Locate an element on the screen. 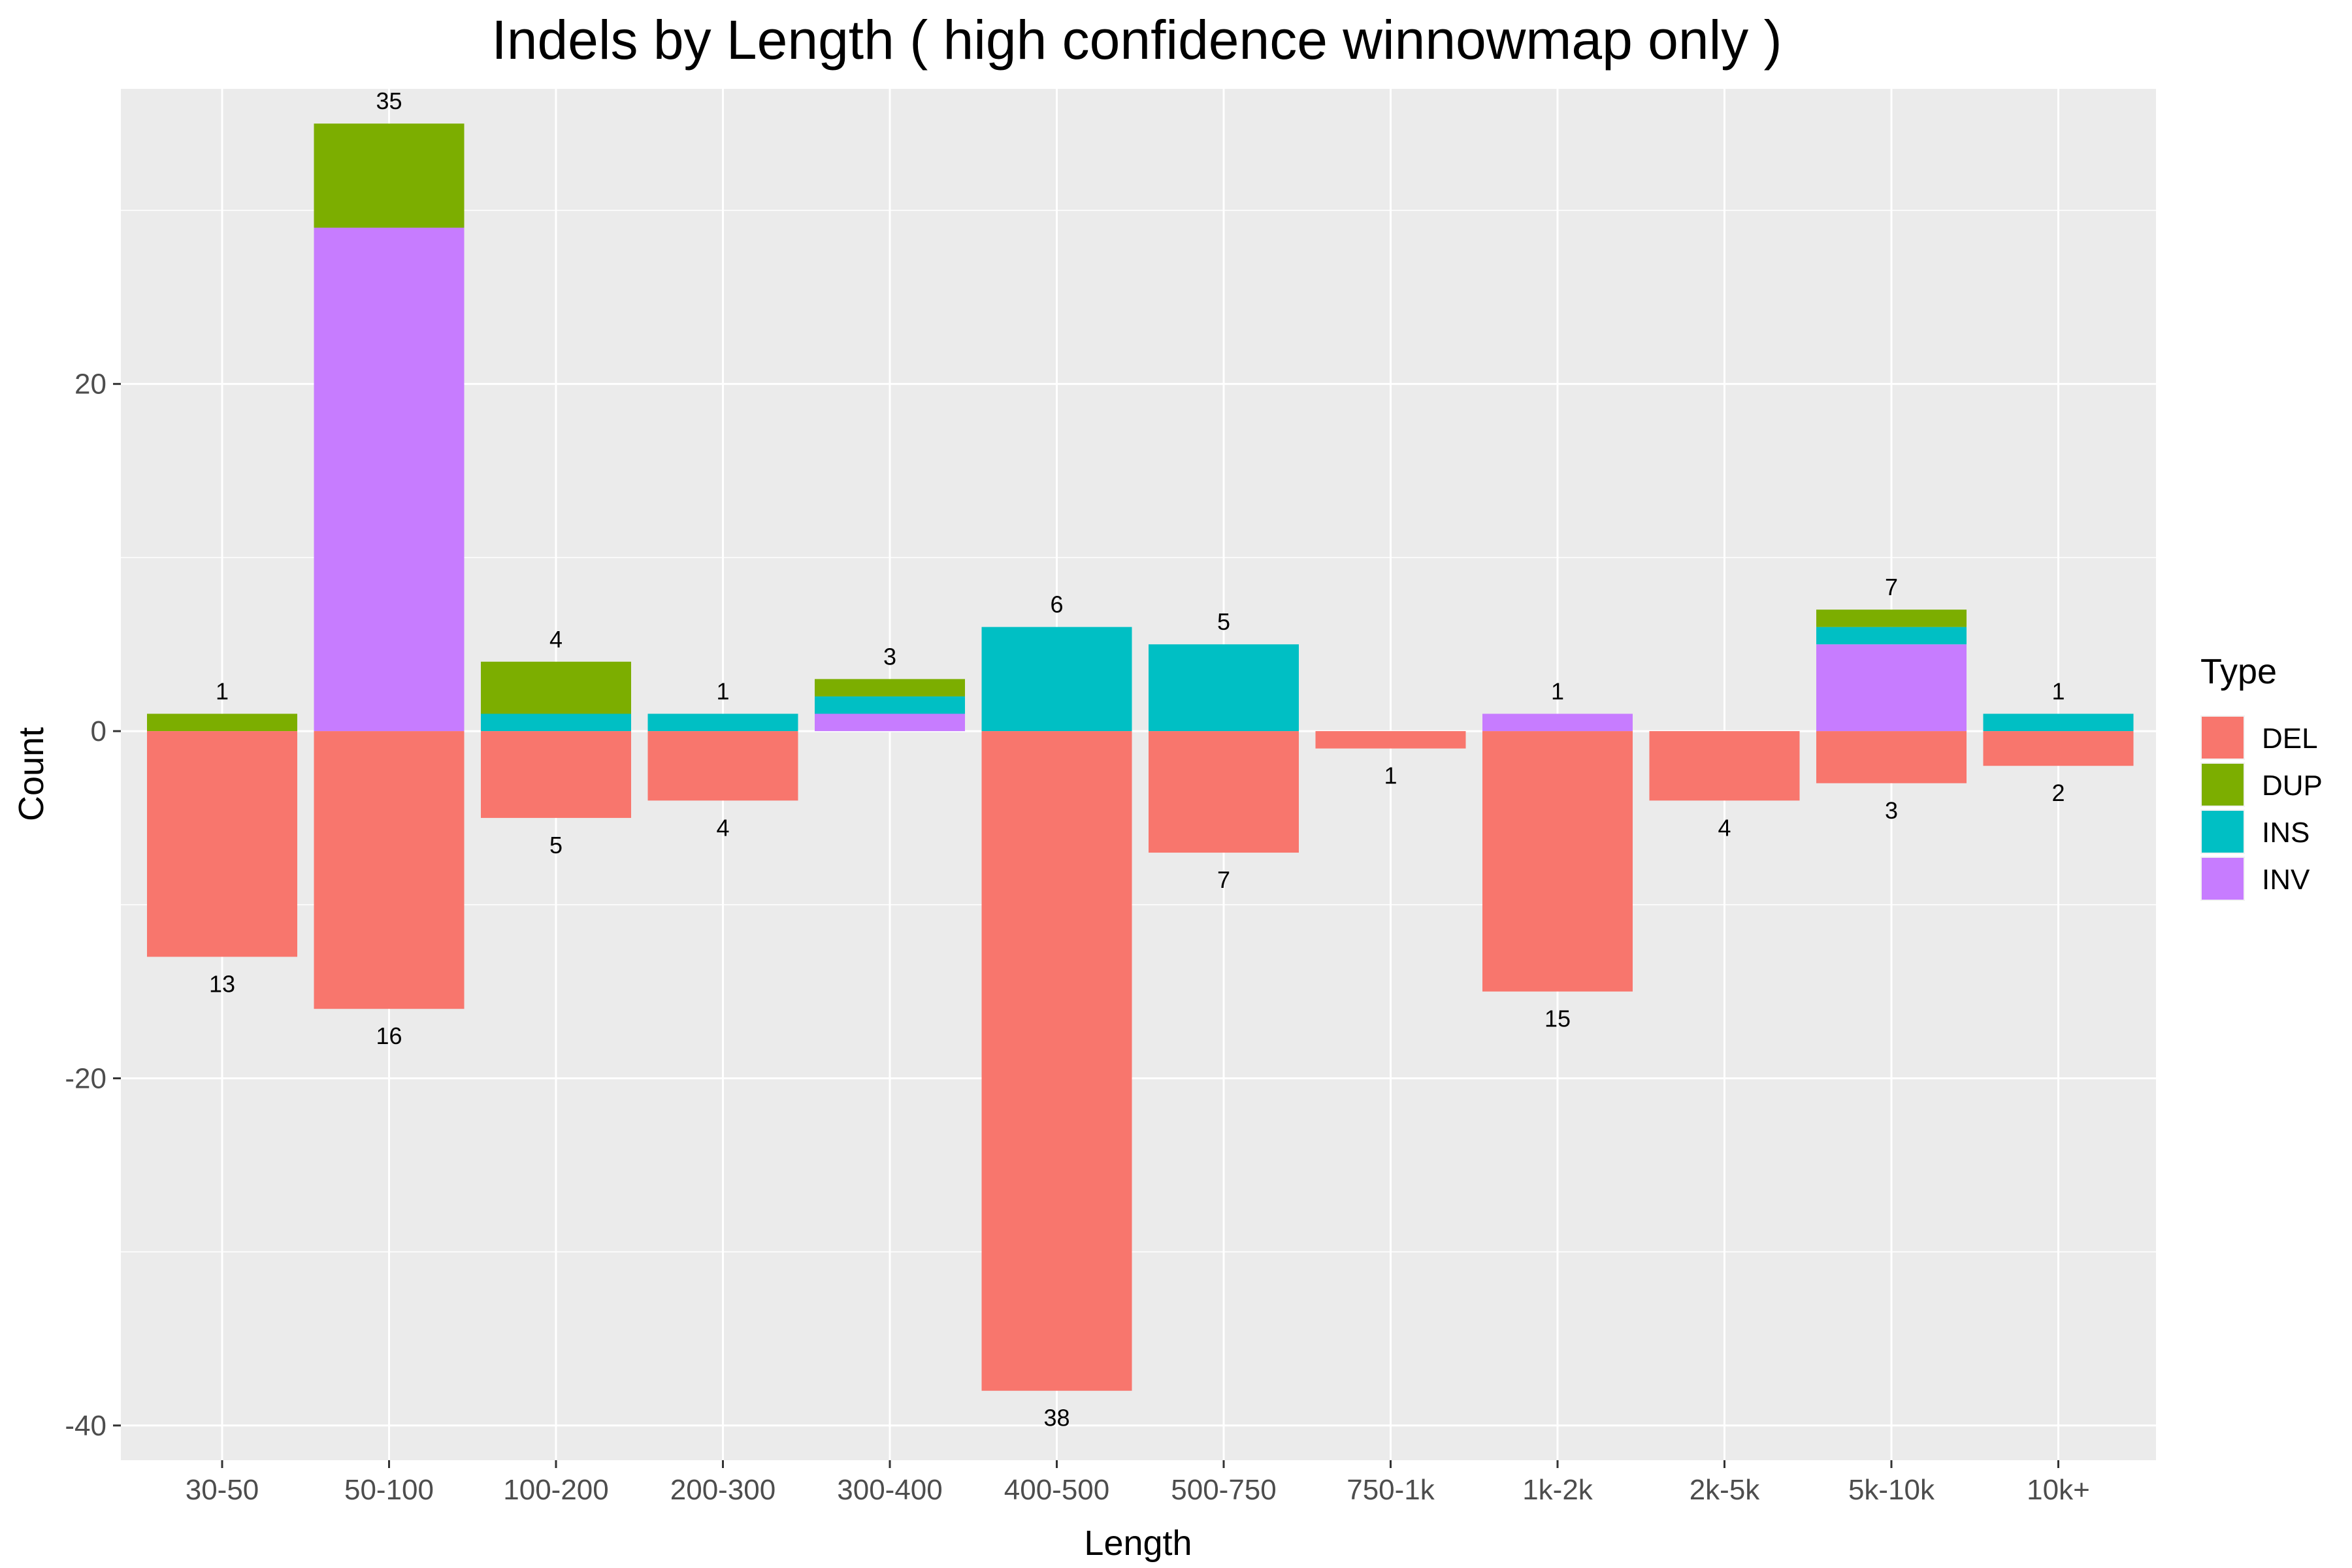 Image resolution: width=2352 pixels, height=1568 pixels. legend-swatch-dup is located at coordinates (2223, 785).